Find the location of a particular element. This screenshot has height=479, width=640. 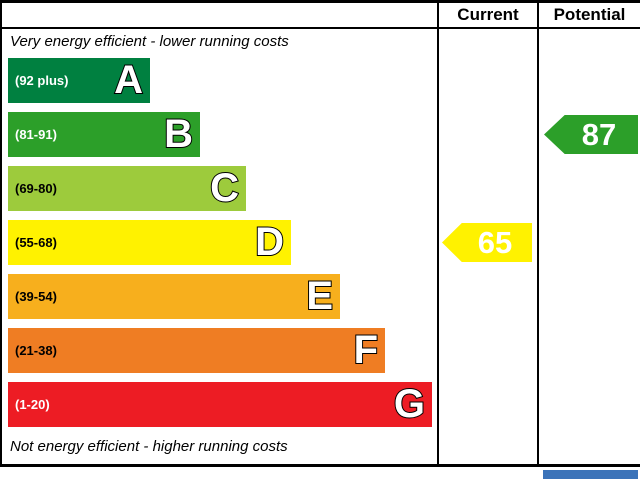

current-rating-arrow: 65 is located at coordinates (487, 242).